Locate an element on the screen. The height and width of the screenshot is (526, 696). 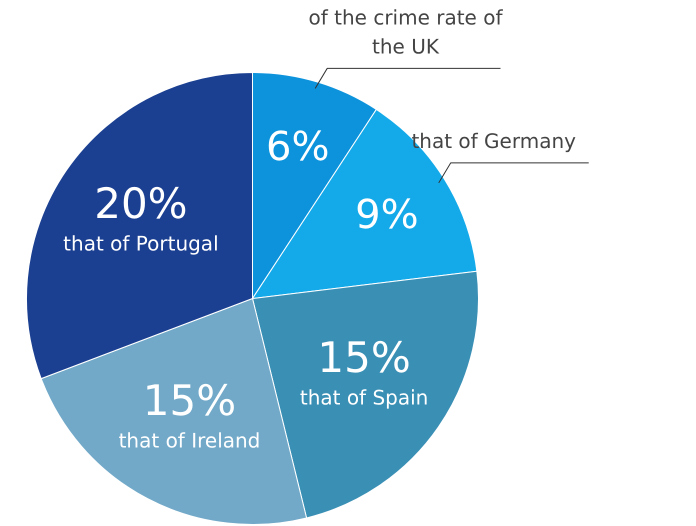
slice-label: that of Spain is located at coordinates (364, 398).